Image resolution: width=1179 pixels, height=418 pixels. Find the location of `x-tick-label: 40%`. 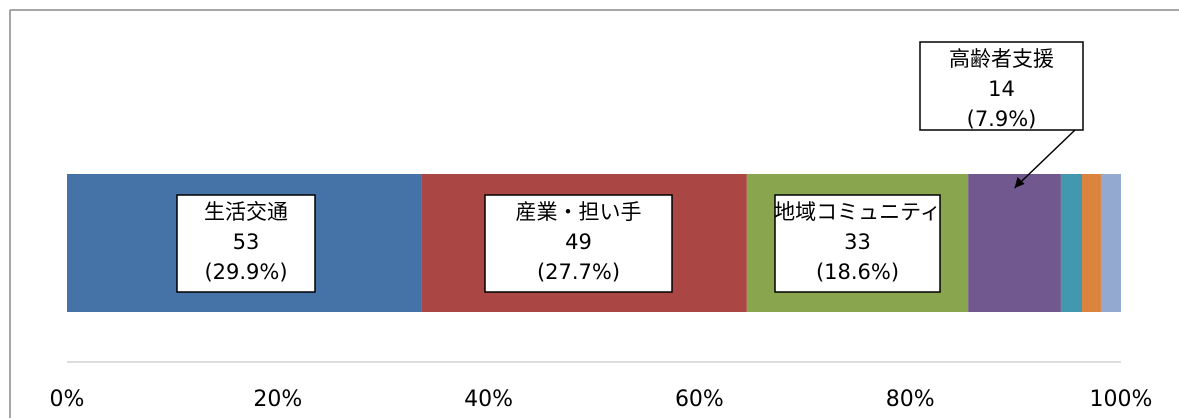

x-tick-label: 40% is located at coordinates (488, 399).